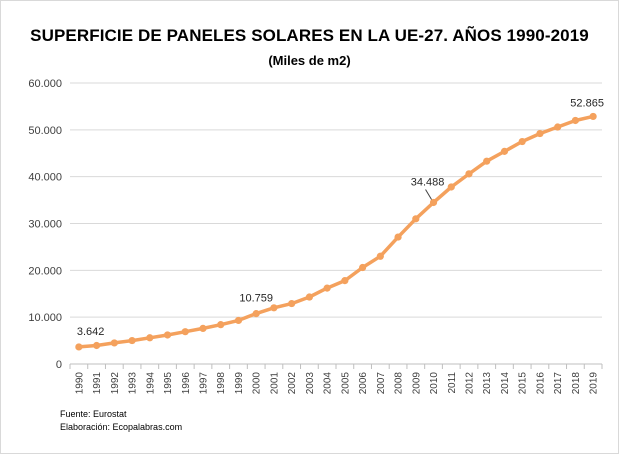  What do you see at coordinates (540, 383) in the screenshot?
I see `x-tick-label: 2016` at bounding box center [540, 383].